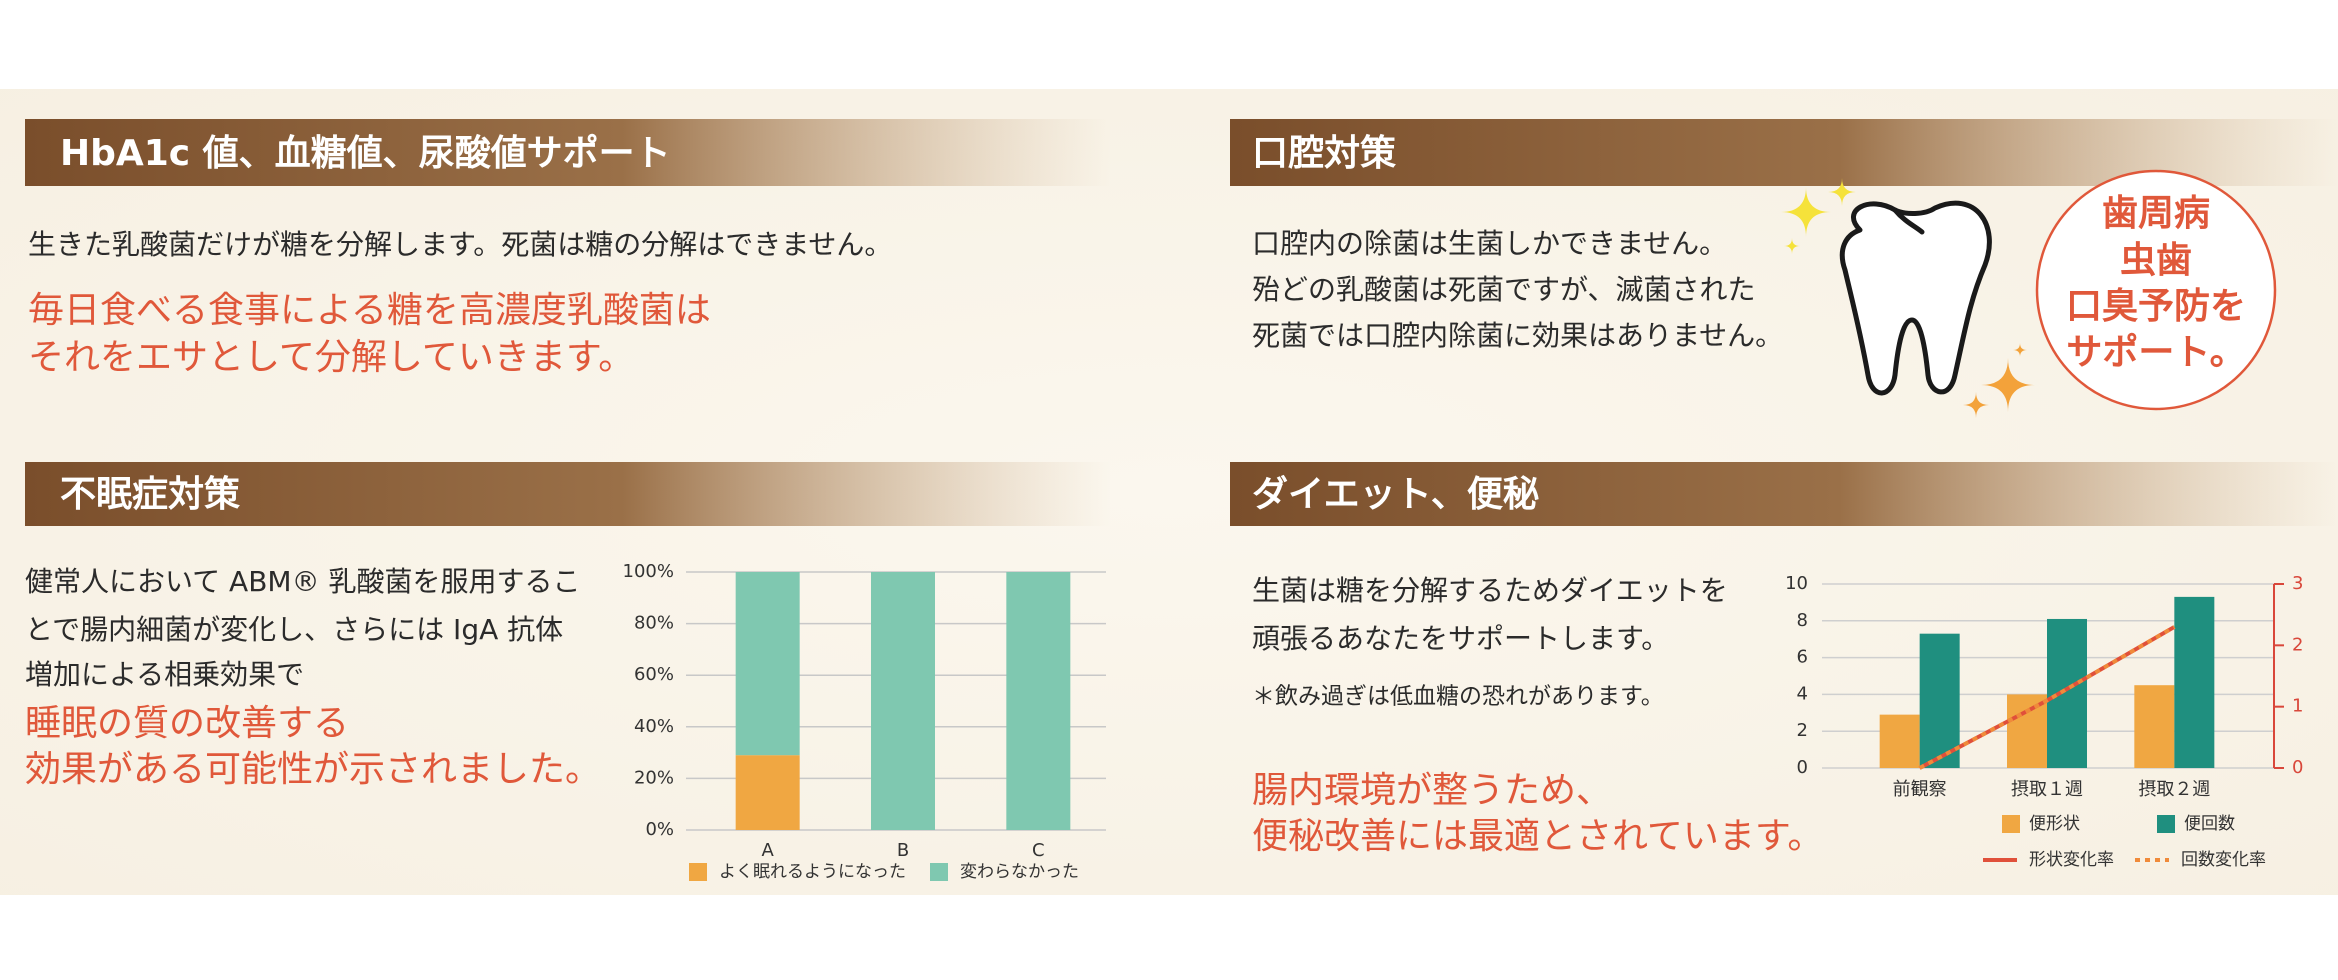 The height and width of the screenshot is (980, 2338). Describe the element at coordinates (903, 850) in the screenshot. I see `x-tick-label: B` at that location.